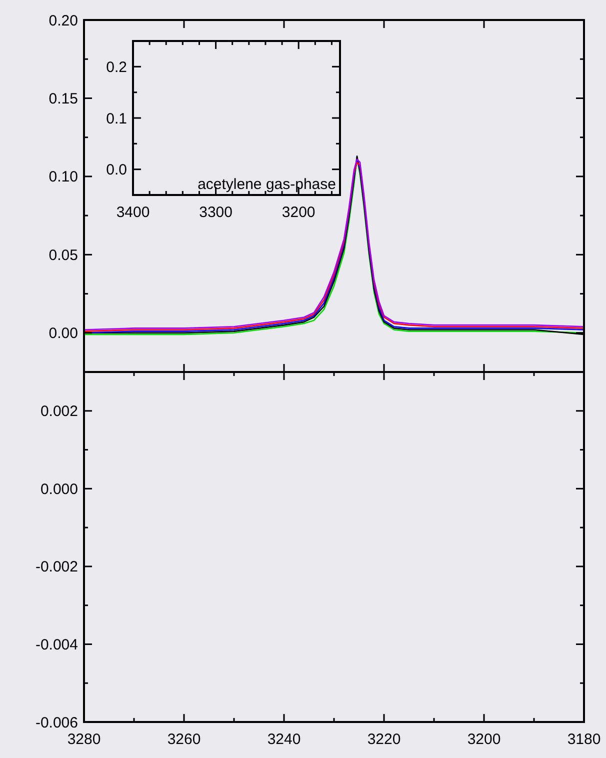 This screenshot has height=758, width=606. What do you see at coordinates (116, 170) in the screenshot?
I see `y-tick-label: 0.0` at bounding box center [116, 170].